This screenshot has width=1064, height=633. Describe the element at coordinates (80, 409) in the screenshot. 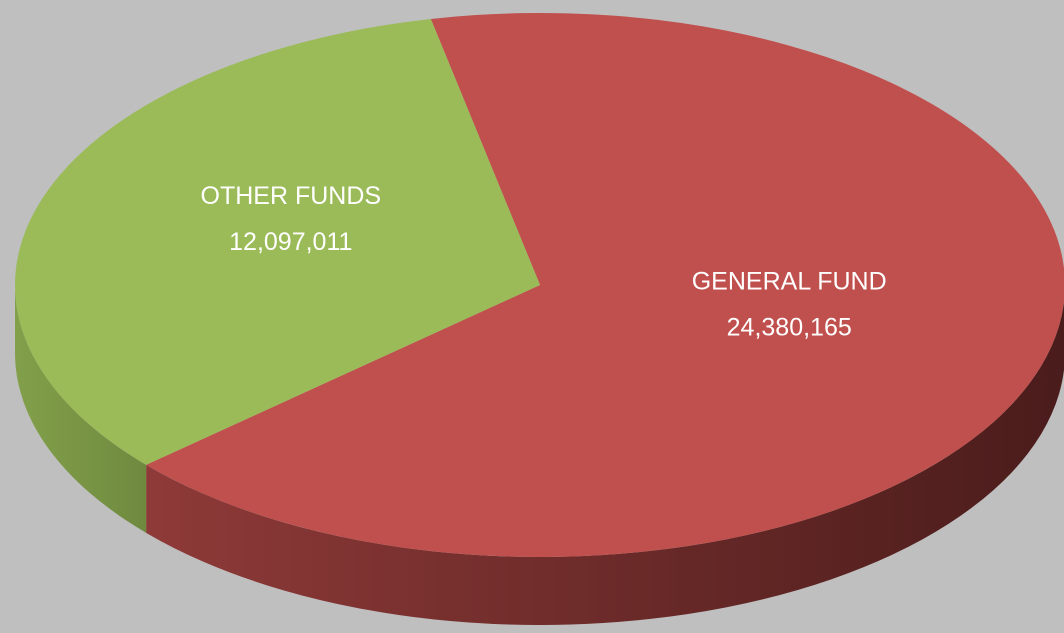

I see `slice-side` at that location.